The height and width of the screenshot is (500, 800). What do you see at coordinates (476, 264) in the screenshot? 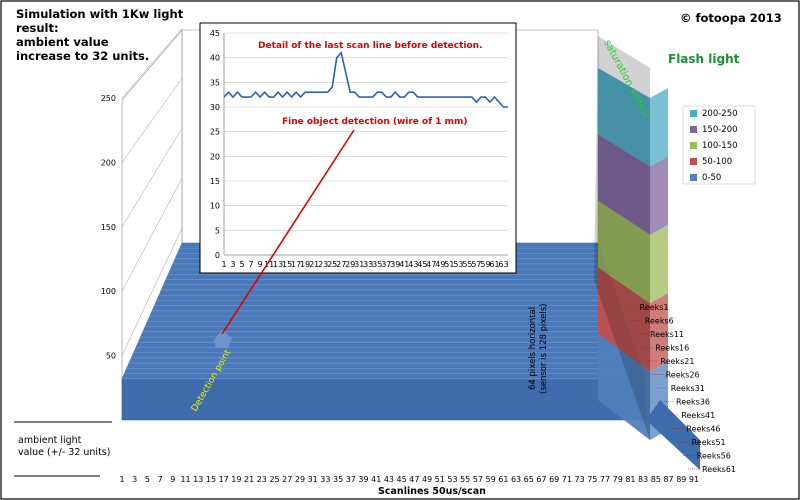
I see `inset-x-tick: 57` at bounding box center [476, 264].